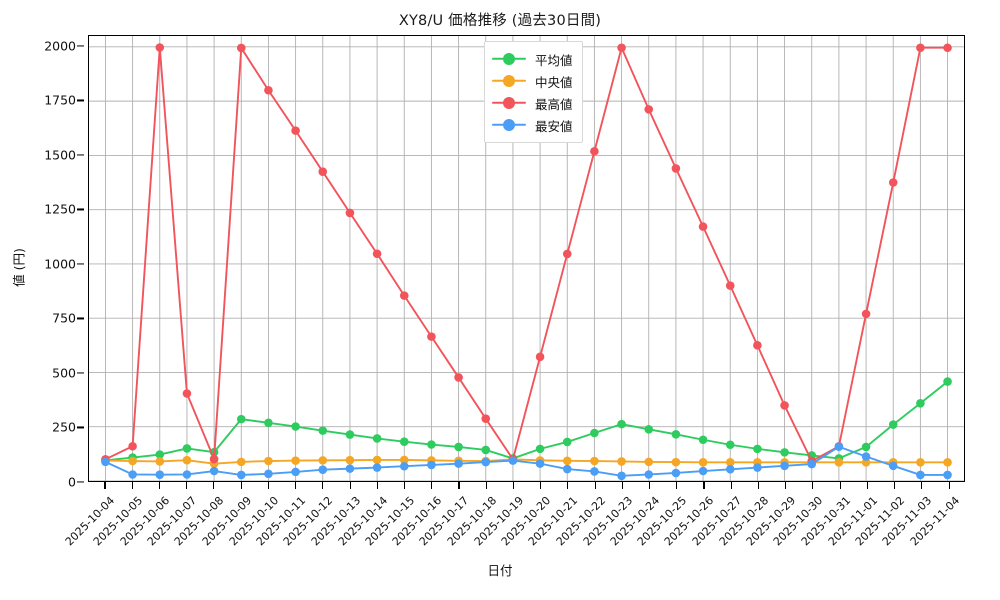 The height and width of the screenshot is (600, 1000). What do you see at coordinates (64, 427) in the screenshot?
I see `y-tick-label: 250` at bounding box center [64, 427].